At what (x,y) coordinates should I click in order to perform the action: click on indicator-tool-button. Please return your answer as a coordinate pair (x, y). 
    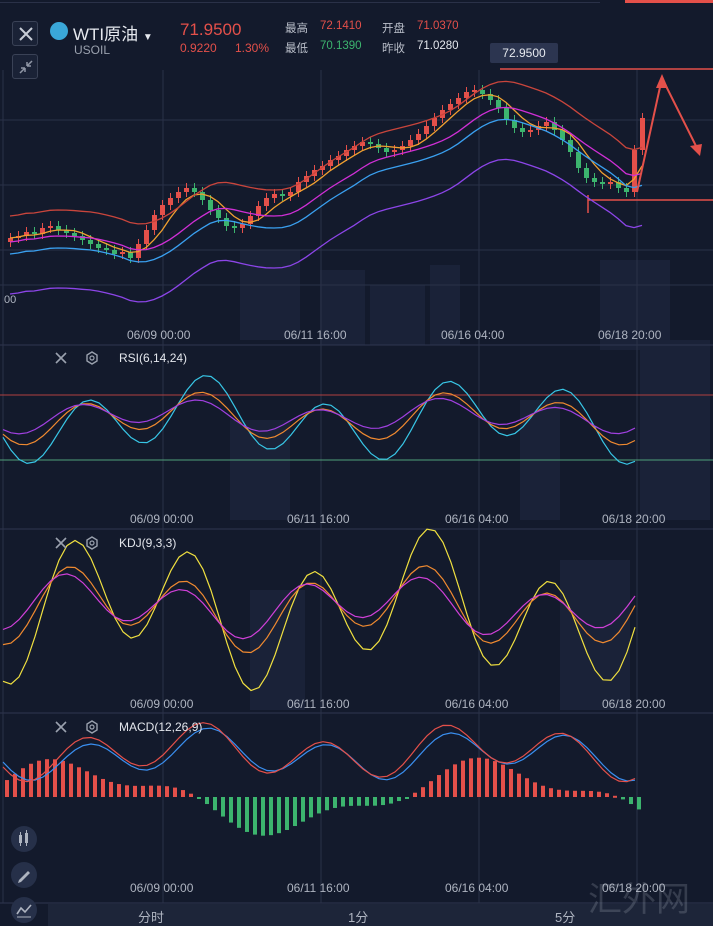
    Looking at the image, I should click on (24, 839).